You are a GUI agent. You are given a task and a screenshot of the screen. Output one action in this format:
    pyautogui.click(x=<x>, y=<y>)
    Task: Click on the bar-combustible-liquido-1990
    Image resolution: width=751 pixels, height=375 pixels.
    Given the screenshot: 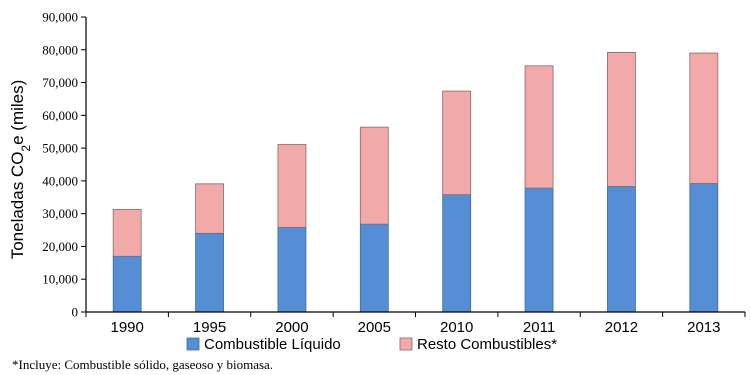 What is the action you would take?
    pyautogui.click(x=127, y=284)
    